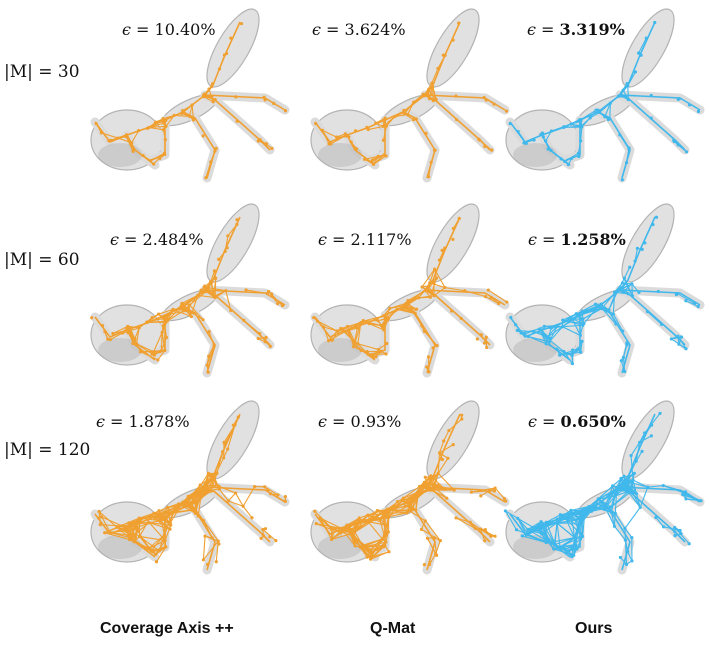  I want to click on ant-panel-r2-c2, so click(604, 487).